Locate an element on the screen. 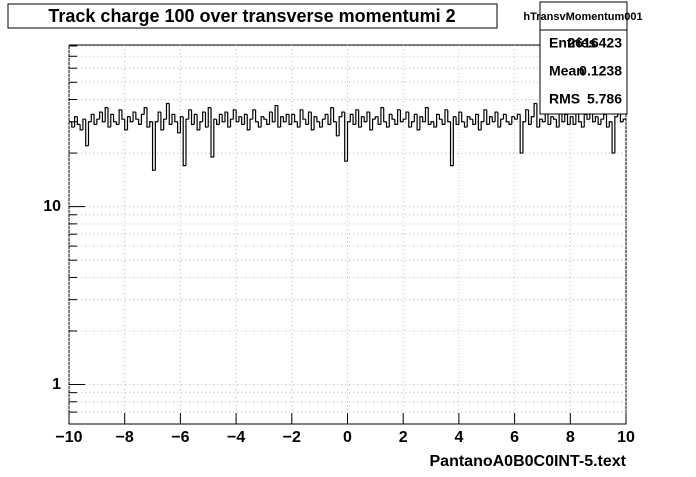  x-tick-label: −8 is located at coordinates (125, 437).